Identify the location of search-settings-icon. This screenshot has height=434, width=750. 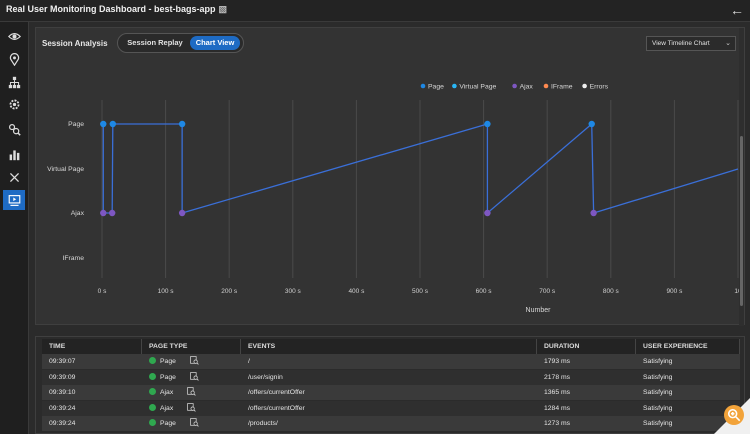
(14, 129).